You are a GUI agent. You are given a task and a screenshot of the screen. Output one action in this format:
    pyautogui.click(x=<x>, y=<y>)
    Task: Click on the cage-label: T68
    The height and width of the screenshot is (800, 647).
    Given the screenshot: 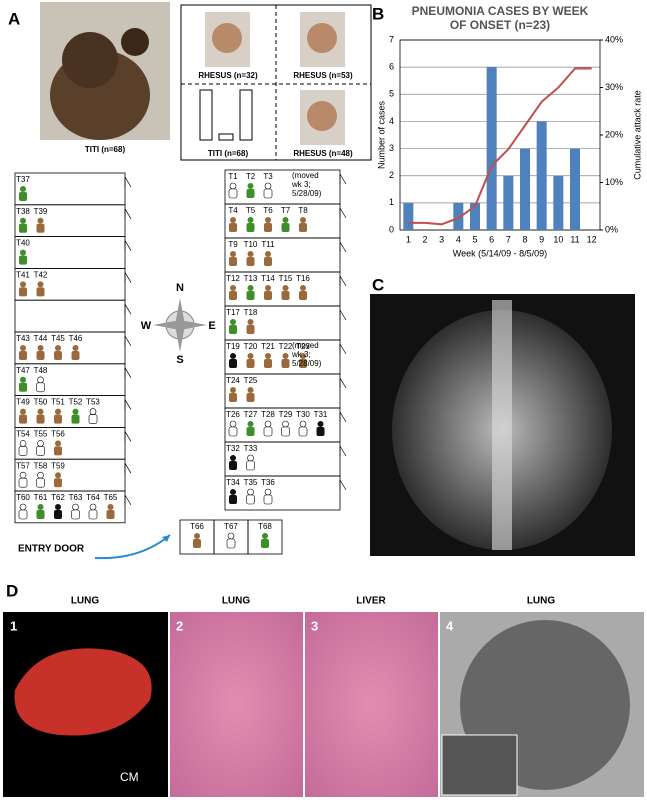 What is the action you would take?
    pyautogui.click(x=265, y=526)
    